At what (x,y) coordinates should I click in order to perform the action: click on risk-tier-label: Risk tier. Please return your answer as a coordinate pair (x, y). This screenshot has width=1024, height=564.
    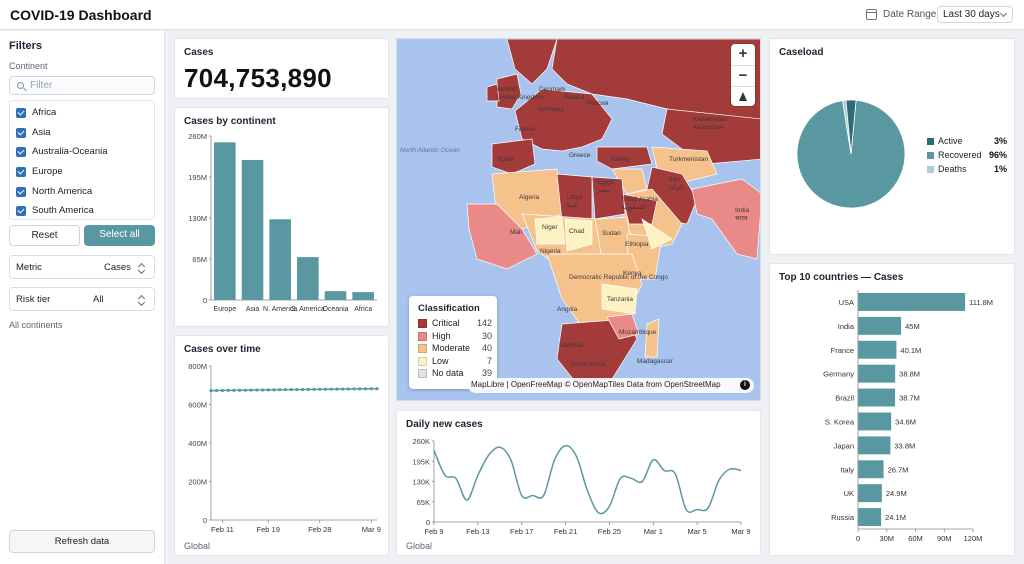
    Looking at the image, I should click on (33, 299).